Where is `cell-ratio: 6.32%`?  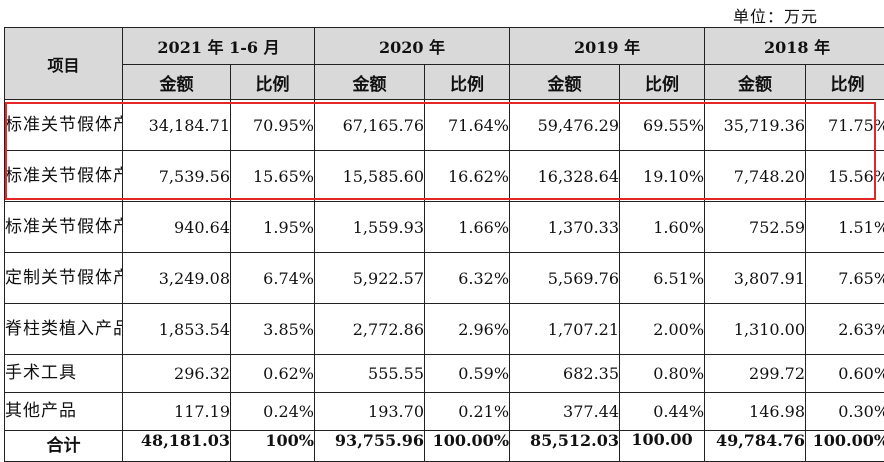 cell-ratio: 6.32% is located at coordinates (467, 278).